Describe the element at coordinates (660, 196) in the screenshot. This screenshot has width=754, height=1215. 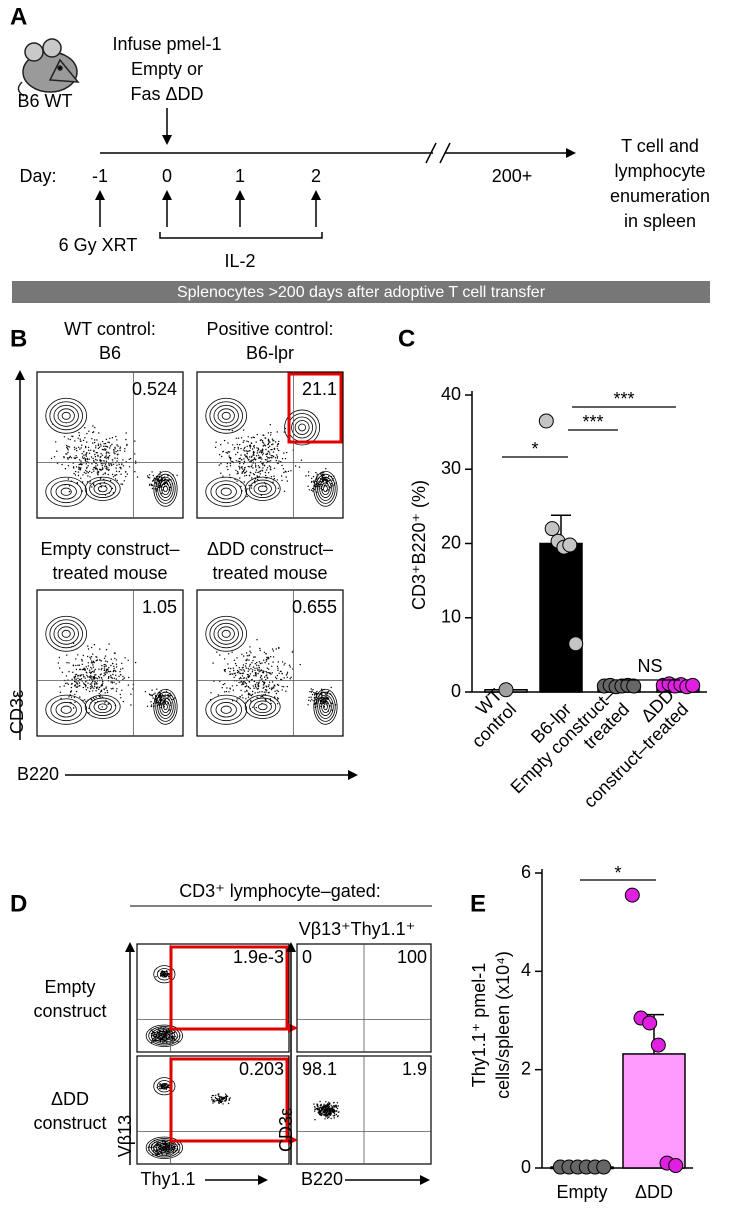
I see `endpoint-text: enumeration` at that location.